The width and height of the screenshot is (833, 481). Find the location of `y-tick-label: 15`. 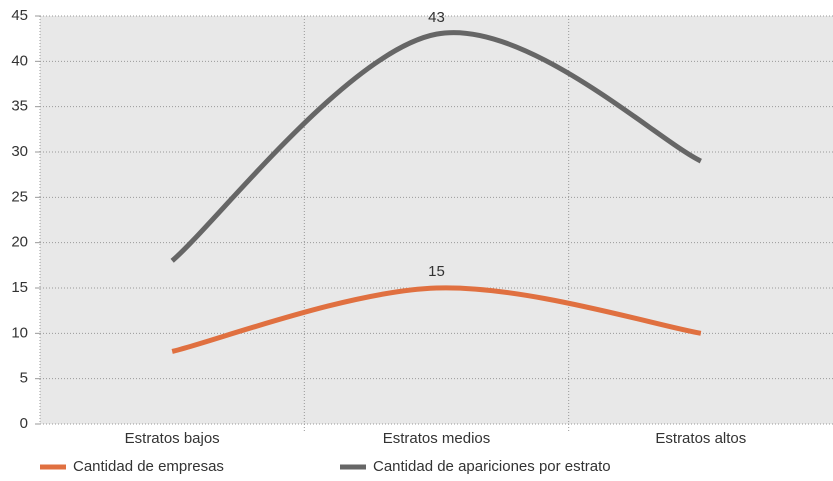

y-tick-label: 15 is located at coordinates (19, 287).